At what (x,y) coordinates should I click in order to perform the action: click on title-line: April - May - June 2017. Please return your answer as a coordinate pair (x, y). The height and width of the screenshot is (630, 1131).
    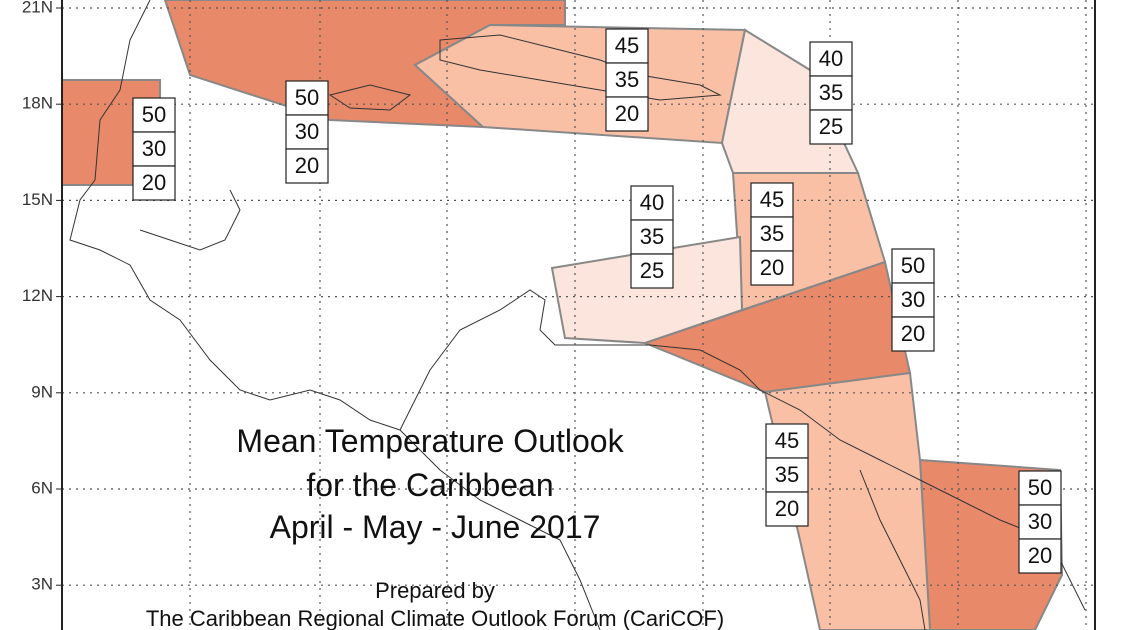
    Looking at the image, I should click on (435, 527).